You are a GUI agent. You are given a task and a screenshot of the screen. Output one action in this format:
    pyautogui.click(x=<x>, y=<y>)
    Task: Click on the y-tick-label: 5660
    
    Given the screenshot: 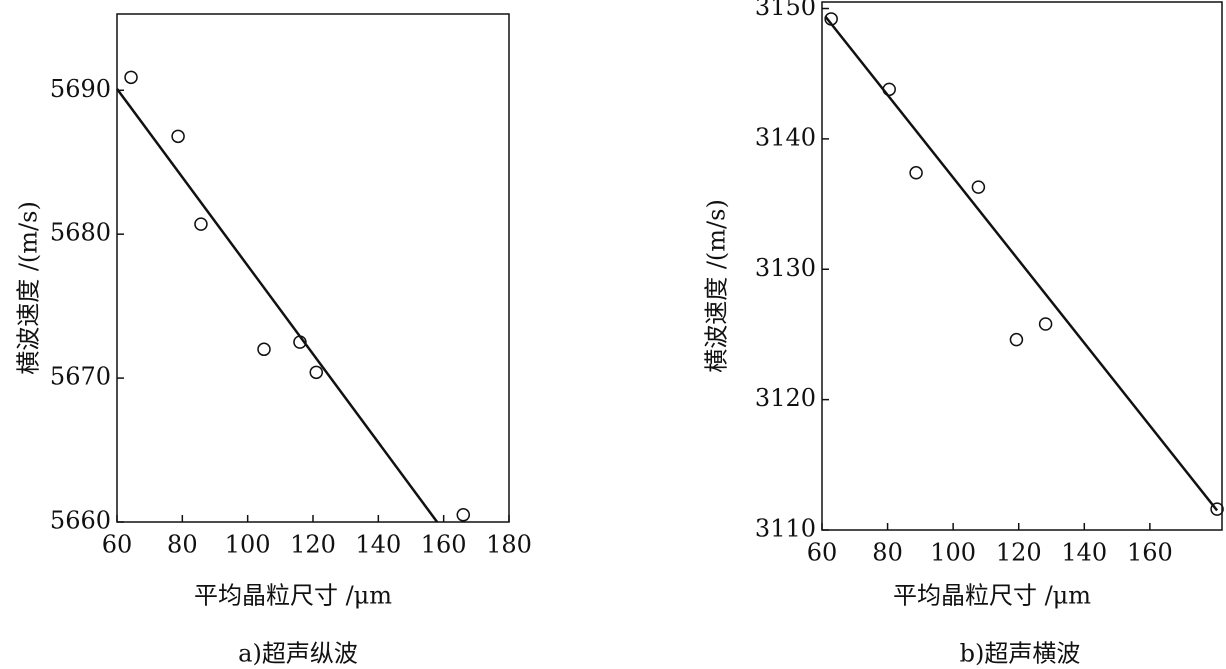 What is the action you would take?
    pyautogui.click(x=80, y=521)
    